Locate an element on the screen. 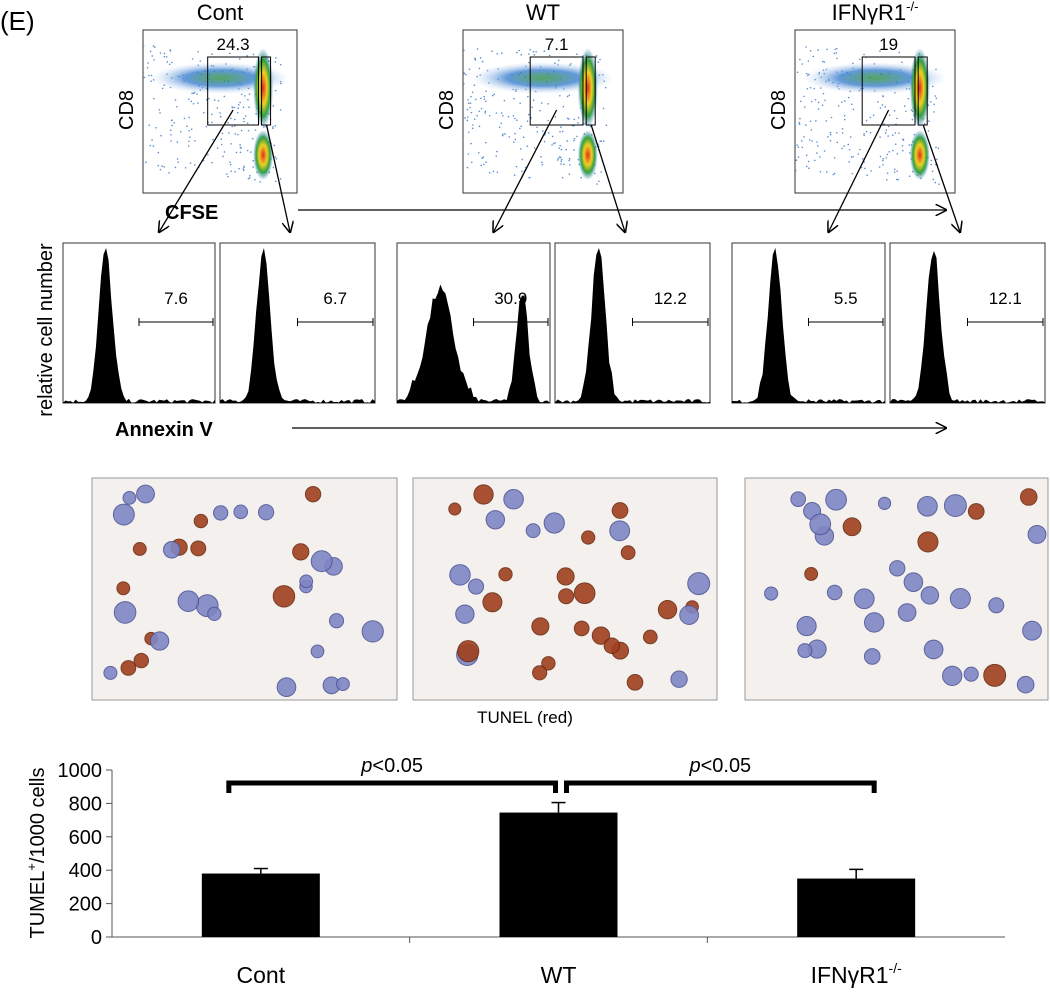  group-title: WT is located at coordinates (543, 12).